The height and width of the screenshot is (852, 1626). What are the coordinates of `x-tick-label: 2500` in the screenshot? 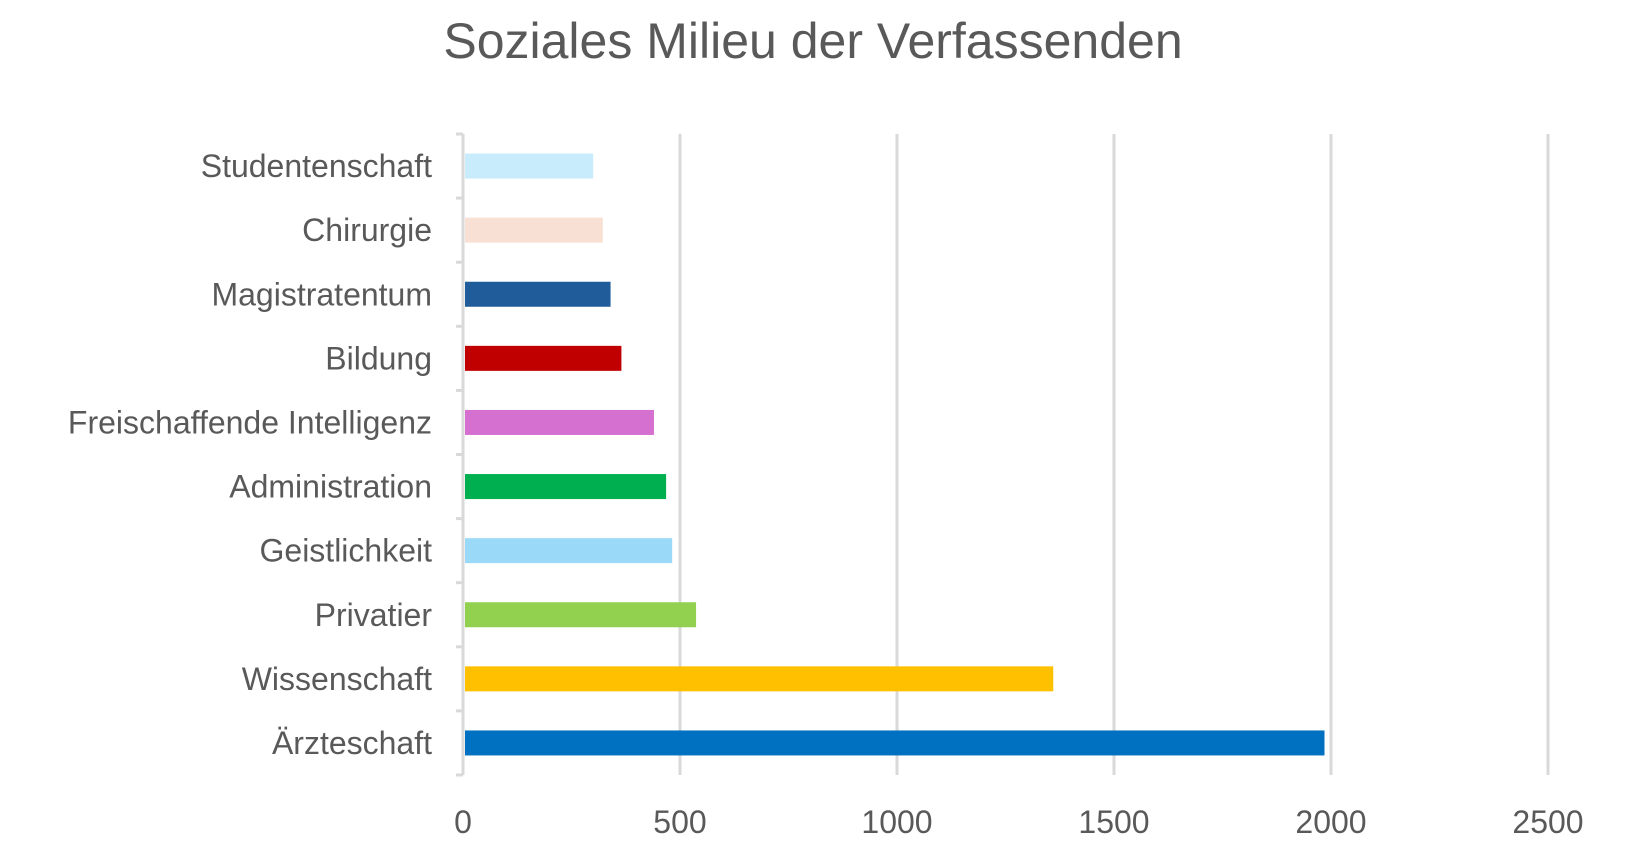 It's located at (1547, 822).